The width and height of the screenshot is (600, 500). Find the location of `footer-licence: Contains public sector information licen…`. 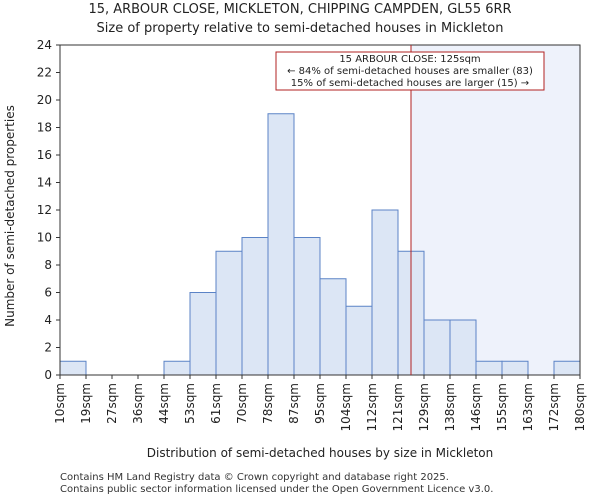

footer-licence: Contains public sector information licen… is located at coordinates (277, 489).